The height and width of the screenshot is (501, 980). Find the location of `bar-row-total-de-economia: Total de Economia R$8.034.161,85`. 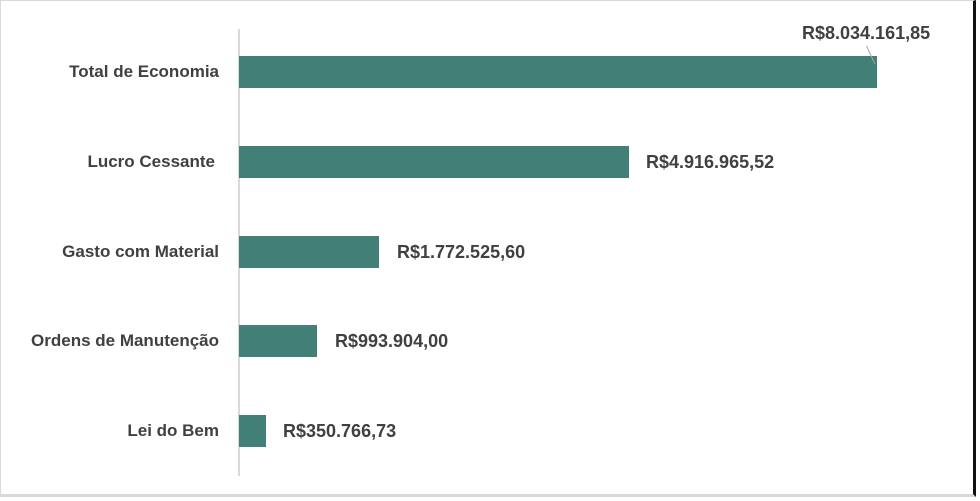

bar-row-total-de-economia: Total de Economia R$8.034.161,85 is located at coordinates (489, 55).